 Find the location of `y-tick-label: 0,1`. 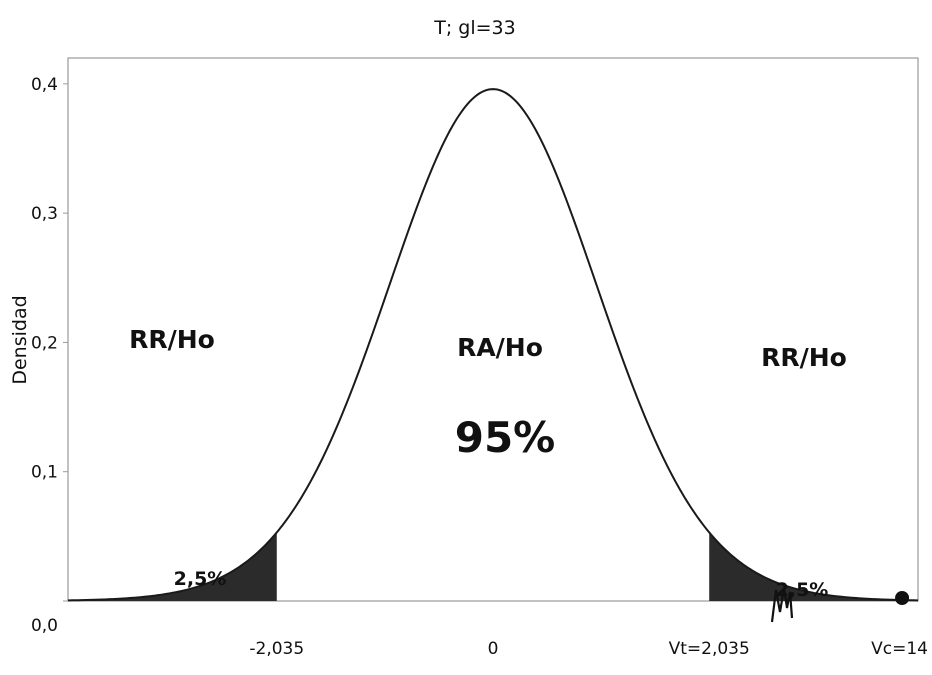

y-tick-label: 0,1 is located at coordinates (44, 473).